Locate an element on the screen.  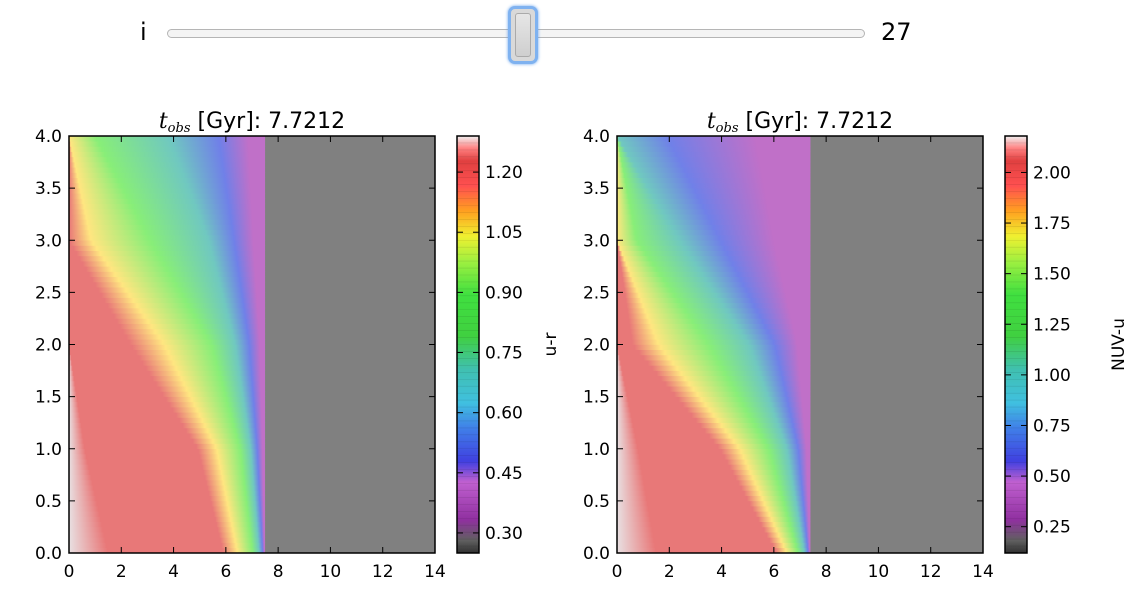
colorbar-tick-label: 0.25 is located at coordinates (1052, 528).